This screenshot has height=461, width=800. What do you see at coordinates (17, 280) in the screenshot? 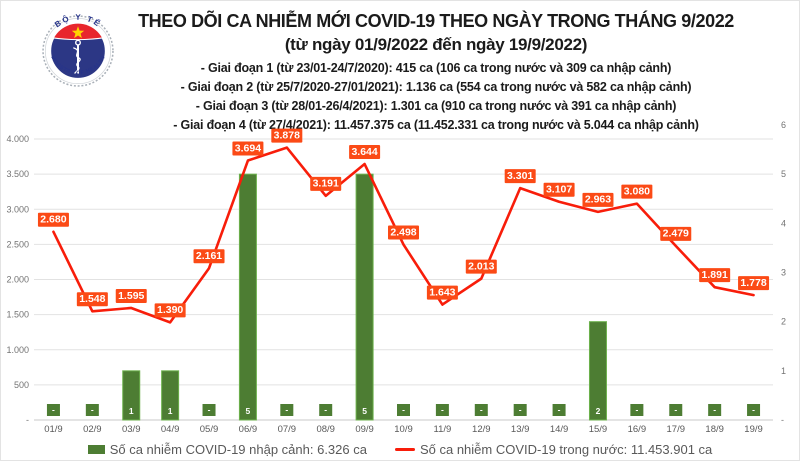
I see `left-axis-tick: 2.000` at bounding box center [17, 280].